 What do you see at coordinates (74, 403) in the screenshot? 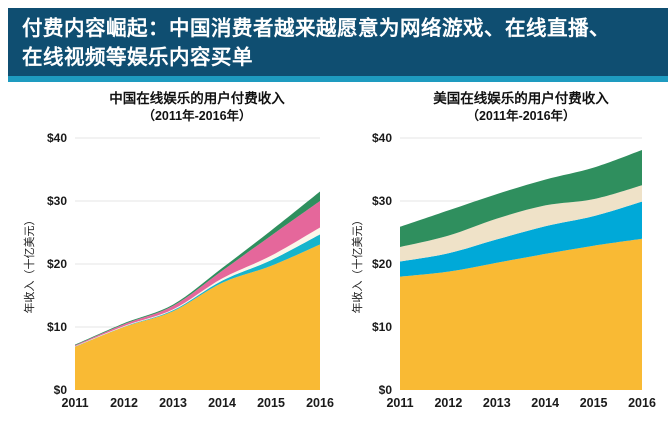
I see `china-year-label: 2011` at bounding box center [74, 403].